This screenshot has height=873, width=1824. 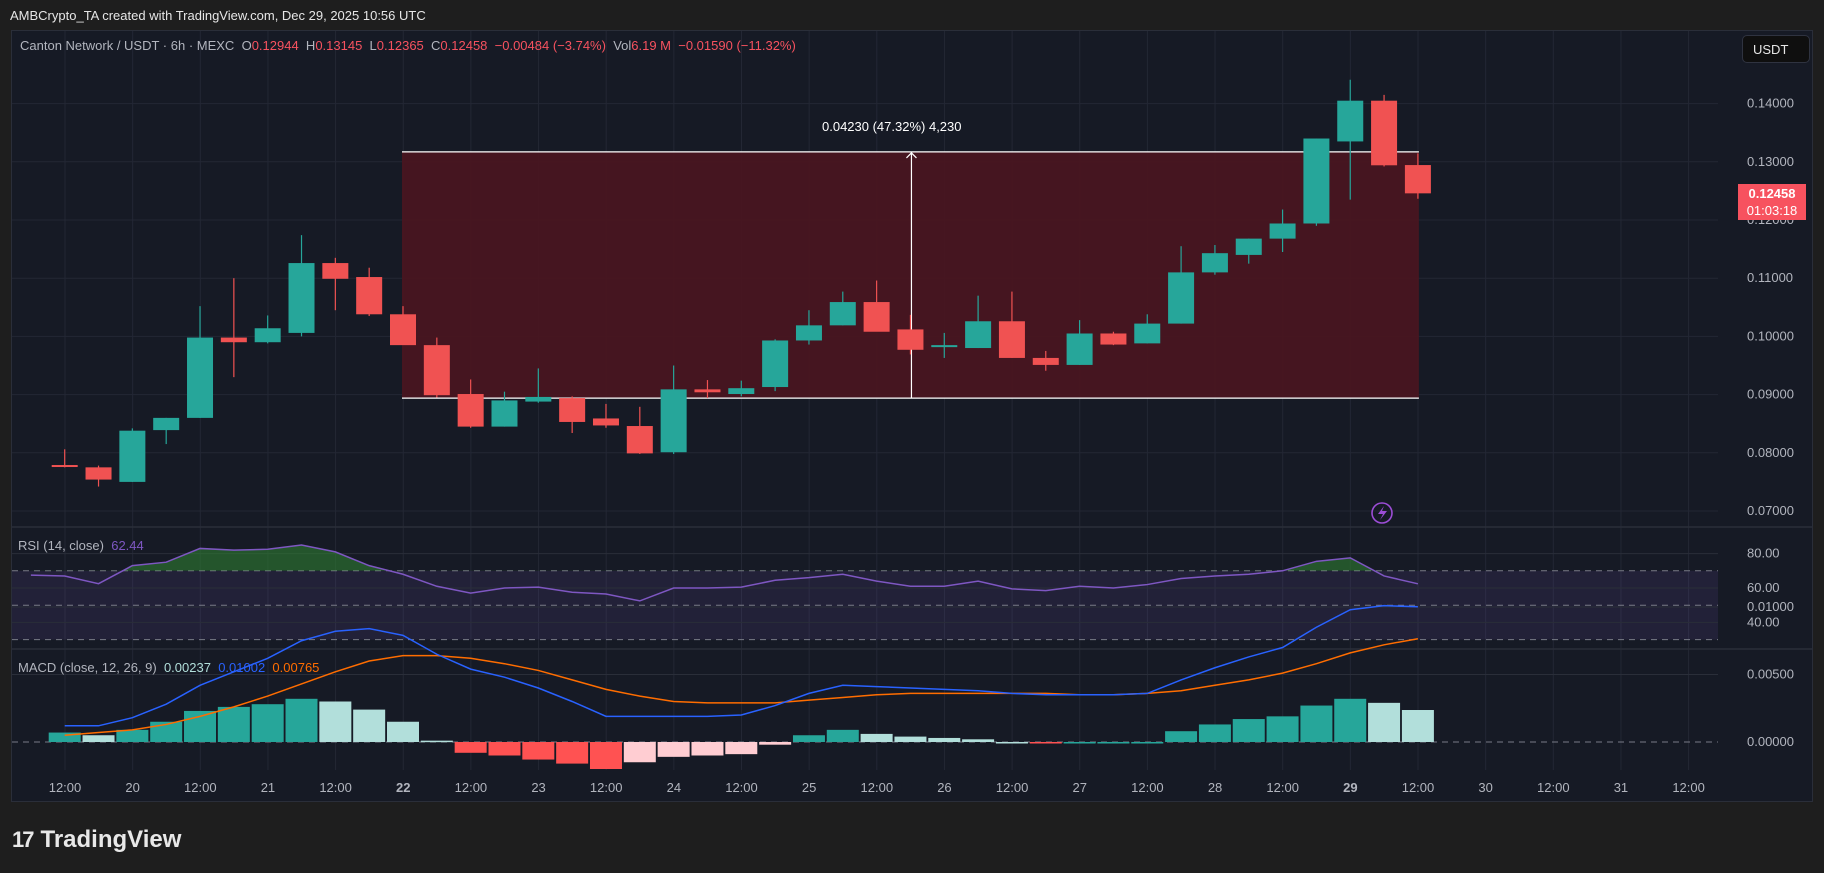 What do you see at coordinates (1770, 103) in the screenshot?
I see `price-axis-label: 0.14000` at bounding box center [1770, 103].